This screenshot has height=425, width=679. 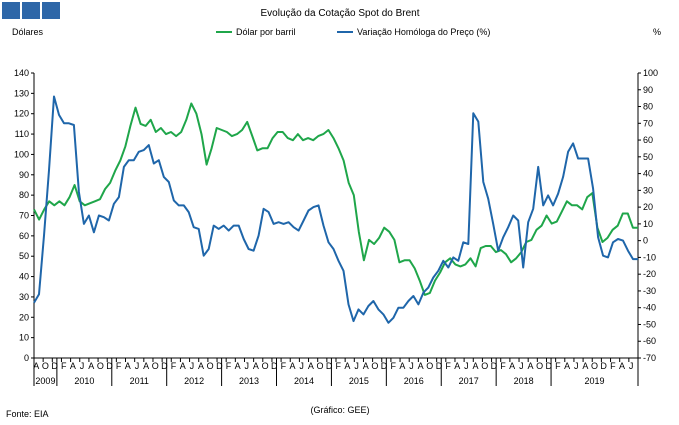 I want to click on y-tick-label-left: 10, so click(x=24, y=338).